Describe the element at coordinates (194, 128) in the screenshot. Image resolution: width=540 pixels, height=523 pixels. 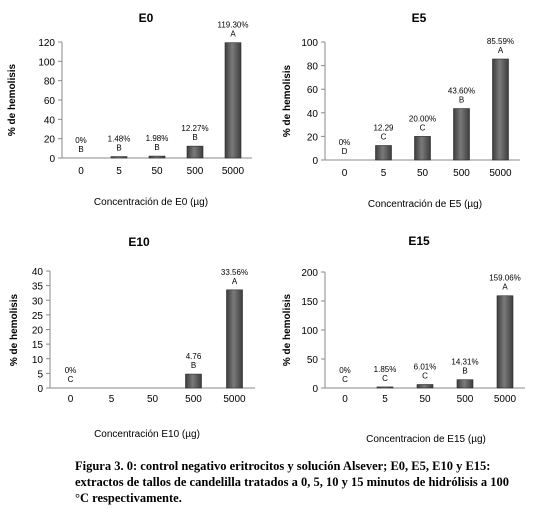
I see `data-label: 12.27%` at that location.